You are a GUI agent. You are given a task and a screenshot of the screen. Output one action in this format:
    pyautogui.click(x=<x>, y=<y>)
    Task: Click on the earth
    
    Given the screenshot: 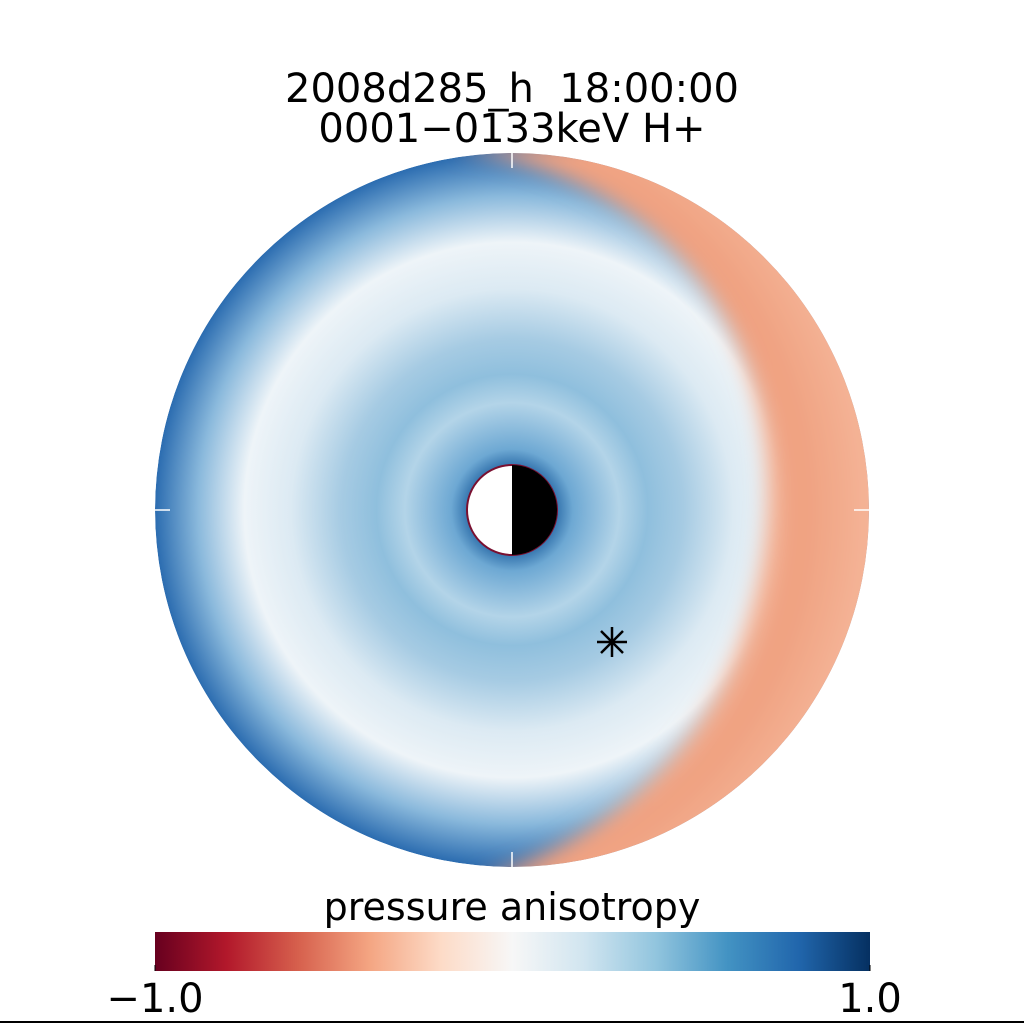 What is the action you would take?
    pyautogui.click(x=512, y=510)
    